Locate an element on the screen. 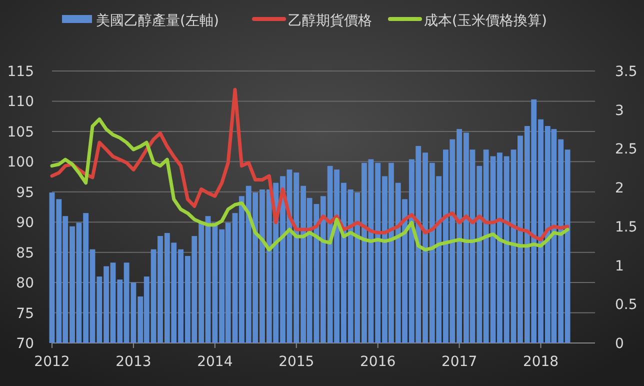  y-tick-label: 105 is located at coordinates (20, 132).